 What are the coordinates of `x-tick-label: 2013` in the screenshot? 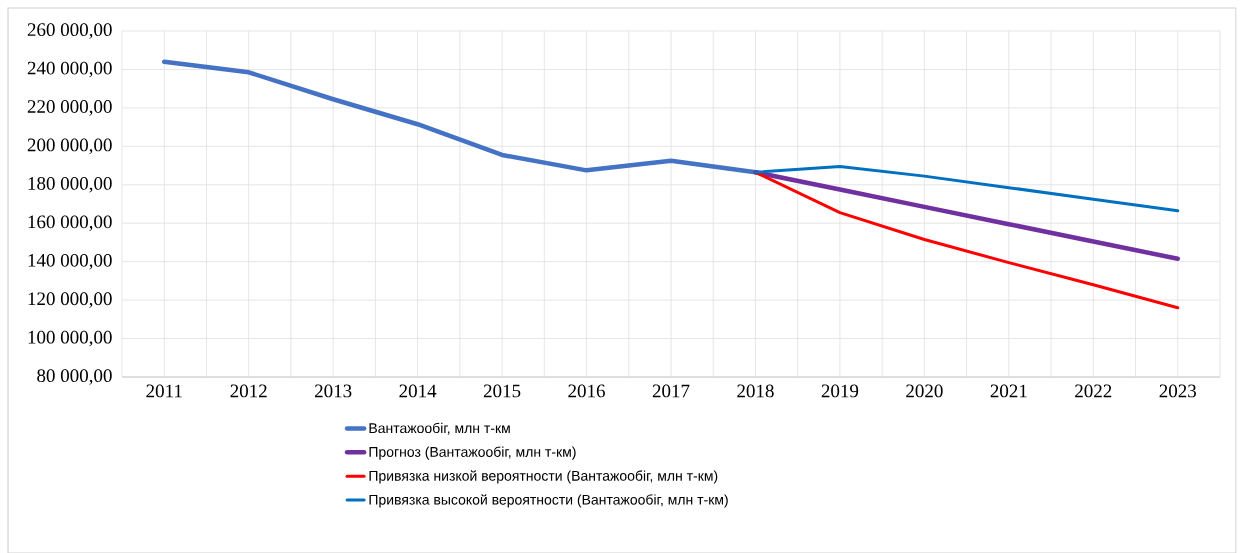 It's located at (333, 391).